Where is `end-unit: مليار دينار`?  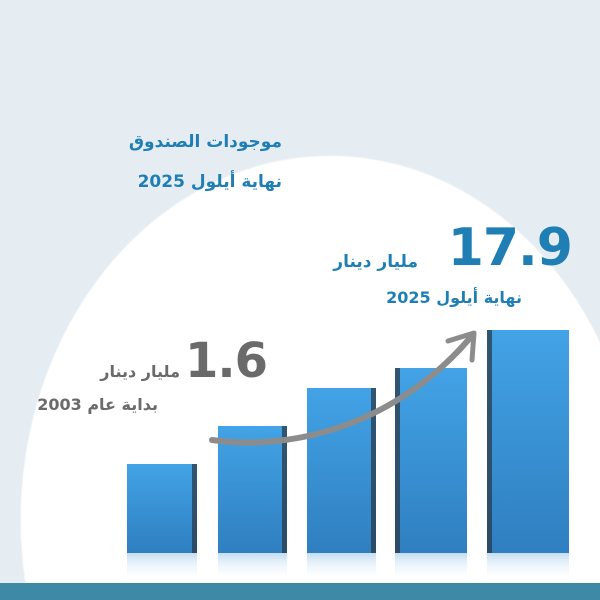 end-unit: مليار دينار is located at coordinates (375, 262).